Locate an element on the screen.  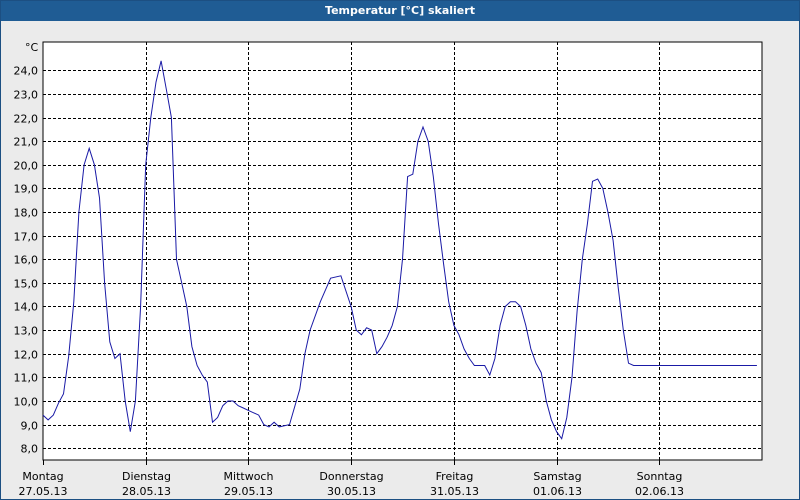
x-date-label: 28.05.13 is located at coordinates (146, 491).